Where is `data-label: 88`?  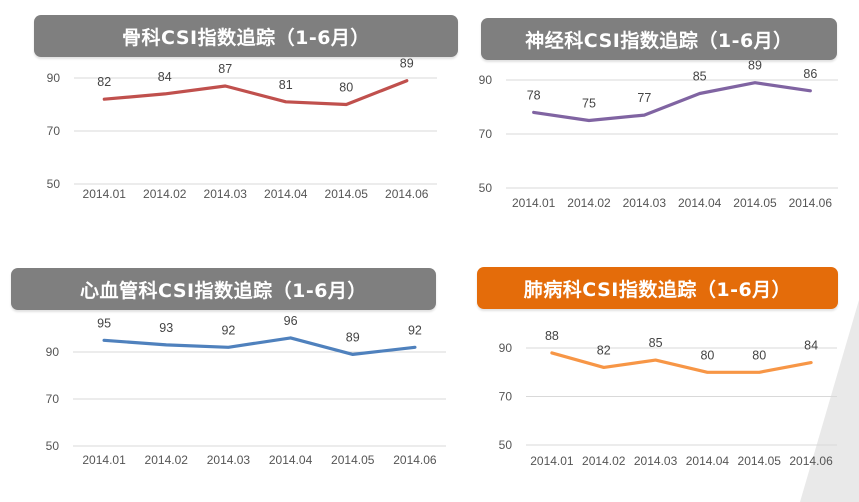
data-label: 88 is located at coordinates (552, 336).